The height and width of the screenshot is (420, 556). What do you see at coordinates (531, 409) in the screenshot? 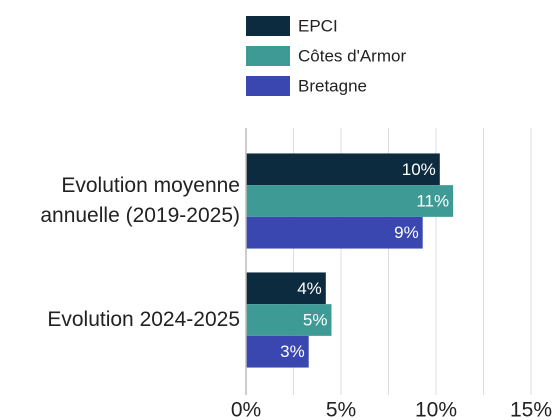
I see `x-tick-label: 15%` at bounding box center [531, 409].